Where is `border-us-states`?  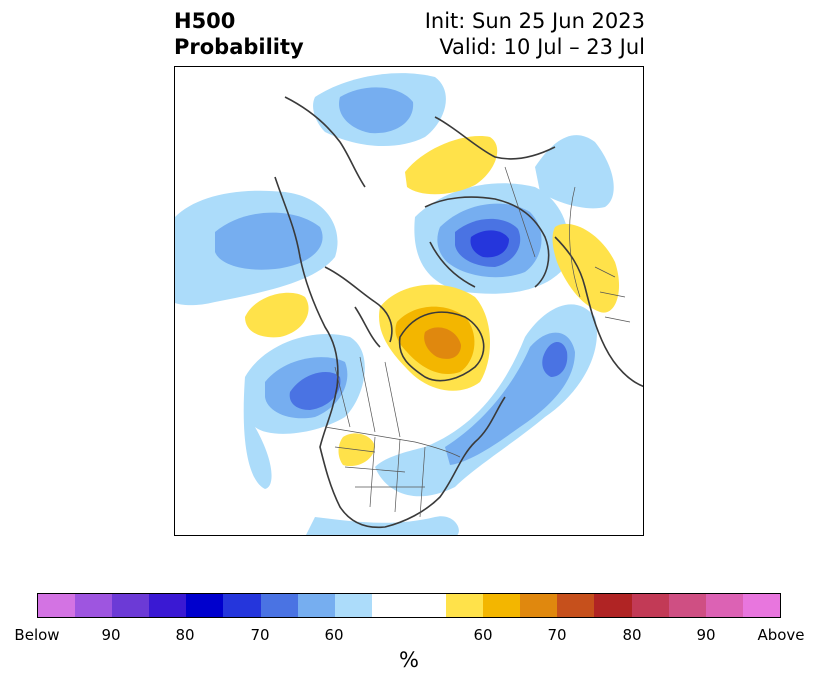
border-us-states is located at coordinates (380, 477).